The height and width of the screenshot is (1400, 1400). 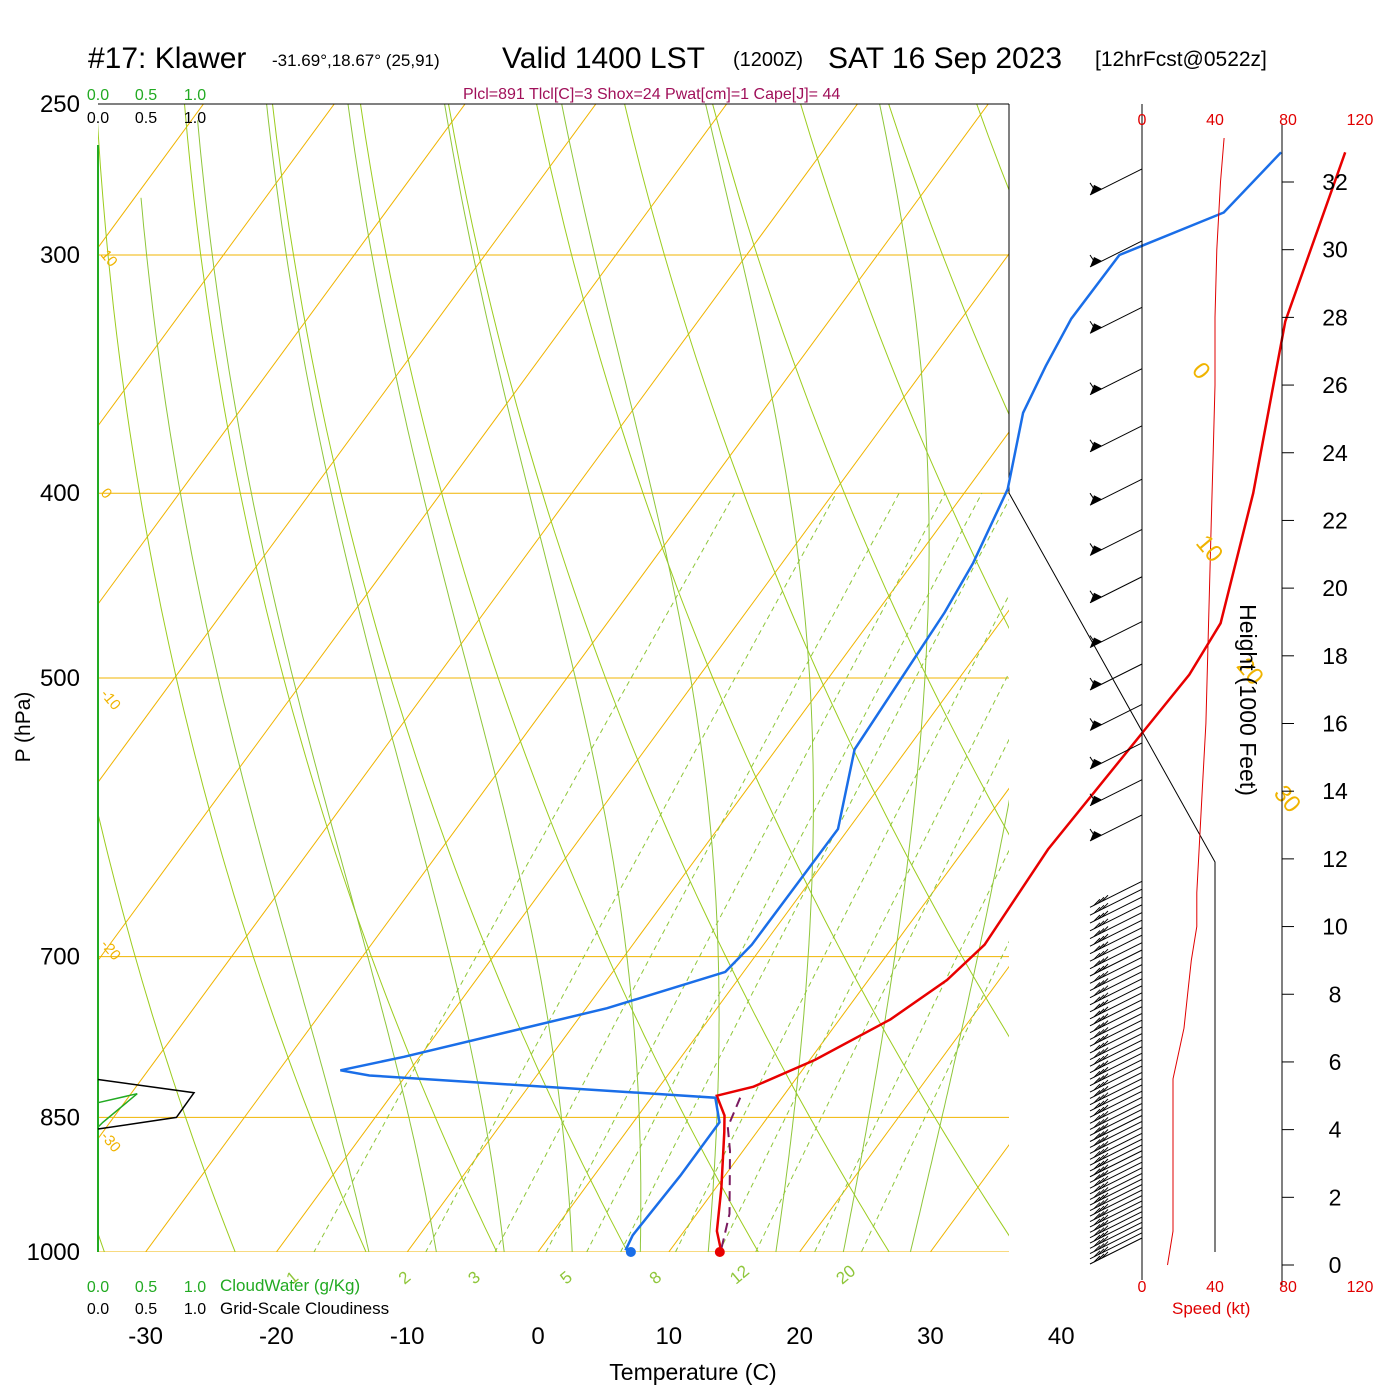 I want to click on cloudwater-tick-label-bottom: 0.5, so click(x=146, y=1287).